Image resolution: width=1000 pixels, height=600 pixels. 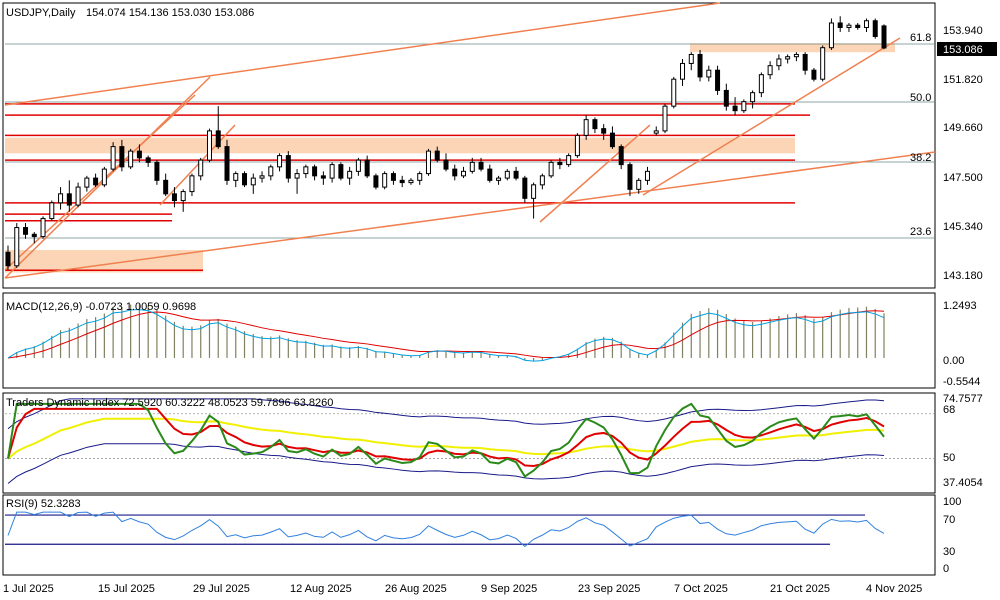 What do you see at coordinates (949, 520) in the screenshot?
I see `rsi-tick: 70` at bounding box center [949, 520].